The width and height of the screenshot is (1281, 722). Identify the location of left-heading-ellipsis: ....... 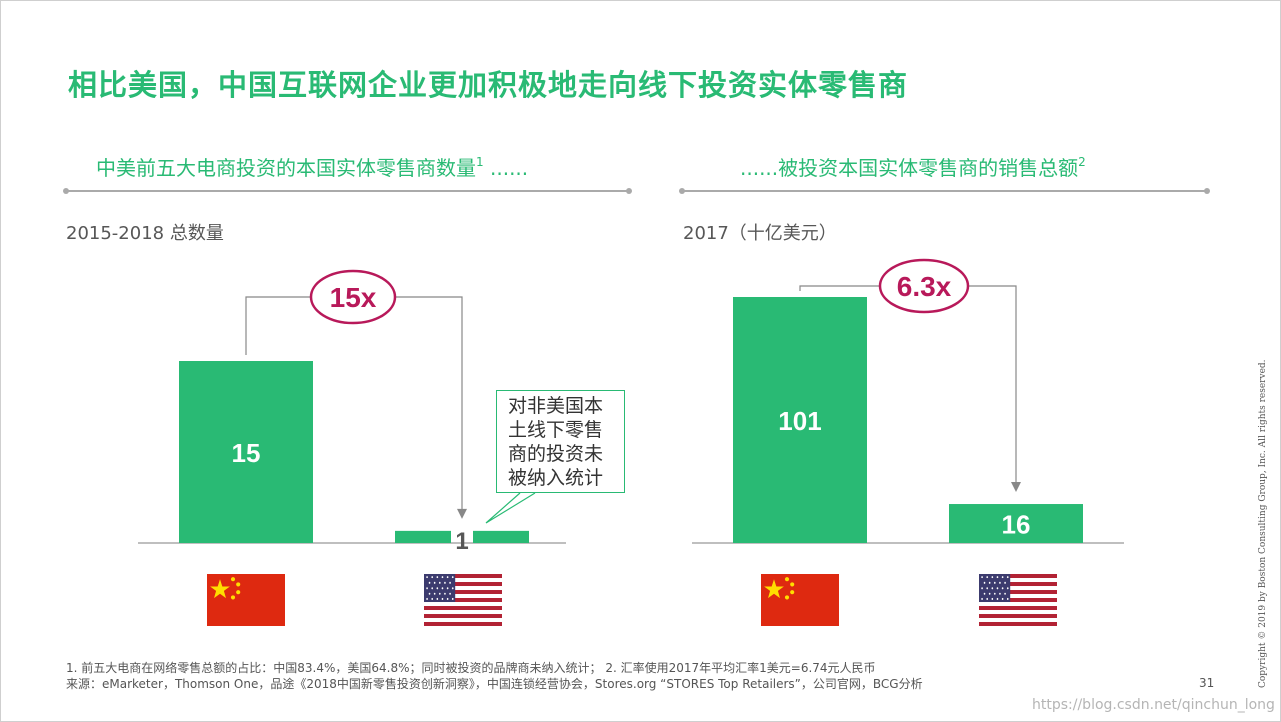
(506, 168).